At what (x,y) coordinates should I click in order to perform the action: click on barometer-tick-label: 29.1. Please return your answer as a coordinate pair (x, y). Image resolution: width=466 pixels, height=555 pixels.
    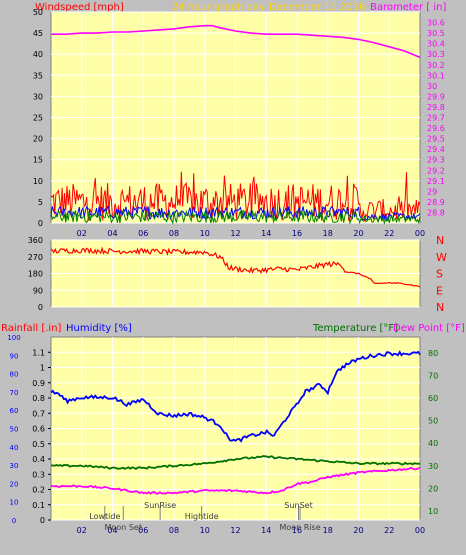
    Looking at the image, I should click on (436, 181).